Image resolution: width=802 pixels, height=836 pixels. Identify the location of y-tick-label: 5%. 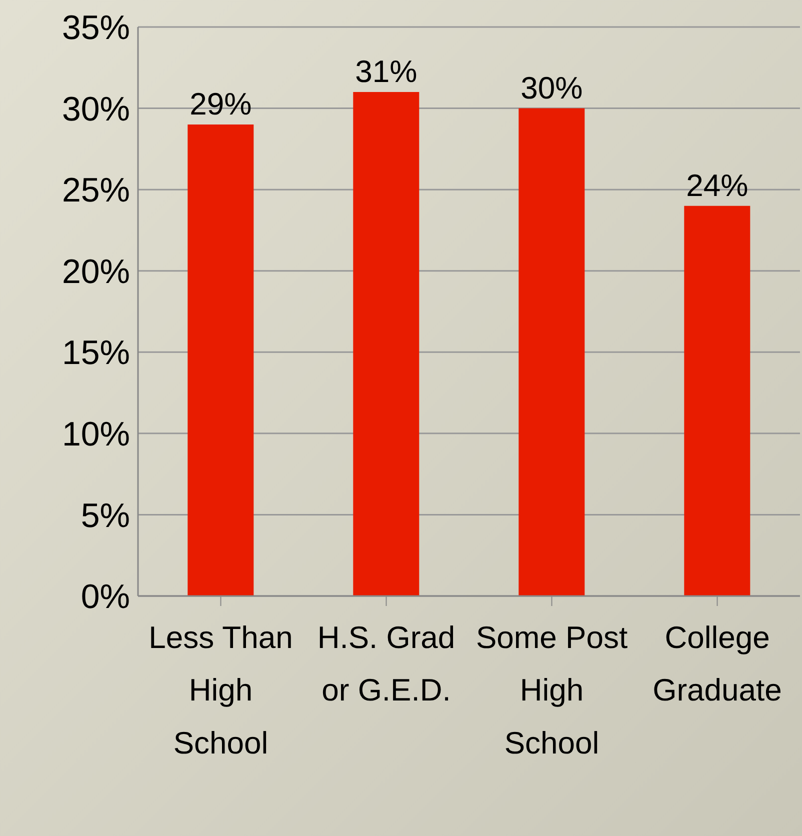
(105, 515).